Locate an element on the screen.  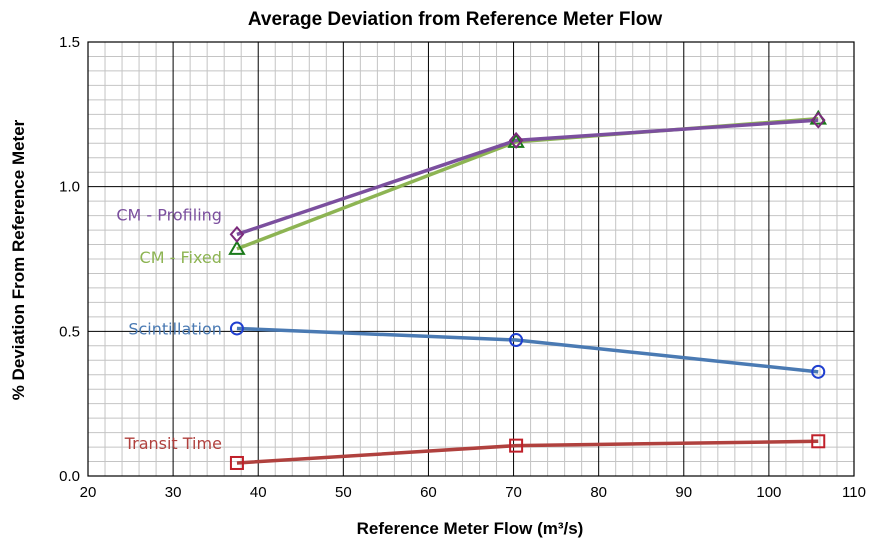
series-line-transit-time is located at coordinates (527, 452).